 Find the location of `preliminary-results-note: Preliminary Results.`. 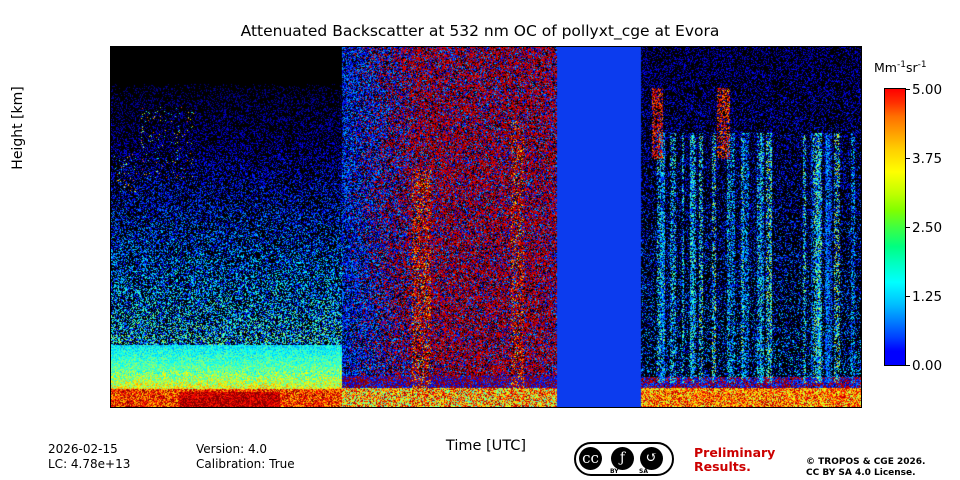

preliminary-results-note: Preliminary Results. is located at coordinates (734, 460).